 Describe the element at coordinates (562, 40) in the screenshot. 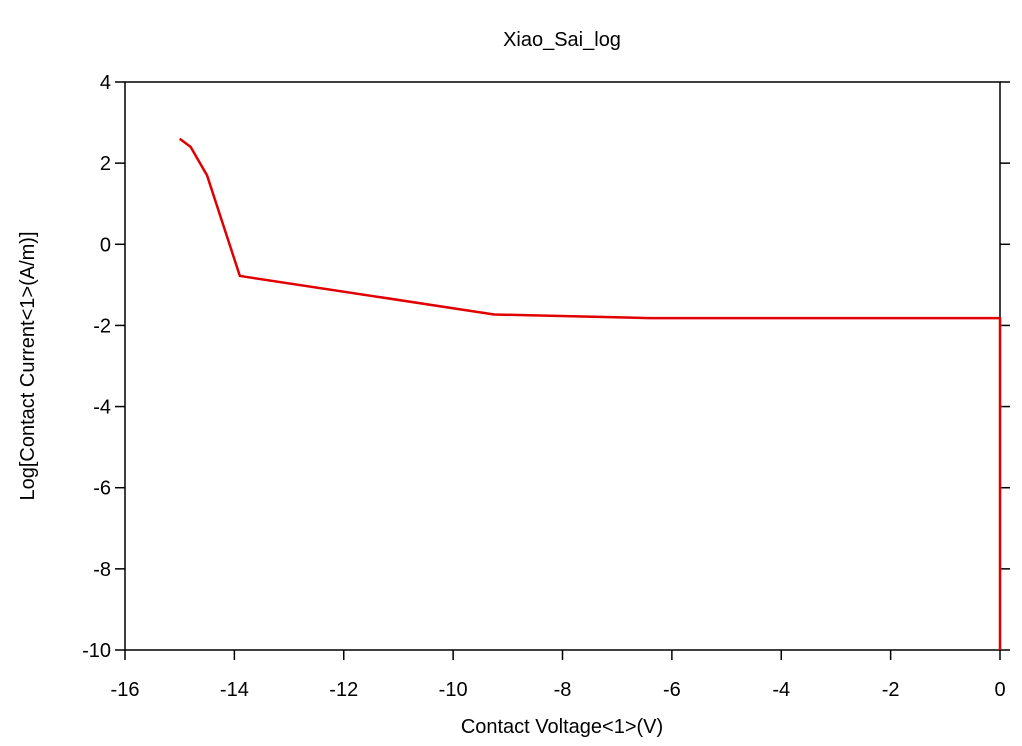

I see `chart-title: Xiao_Sai_log` at that location.